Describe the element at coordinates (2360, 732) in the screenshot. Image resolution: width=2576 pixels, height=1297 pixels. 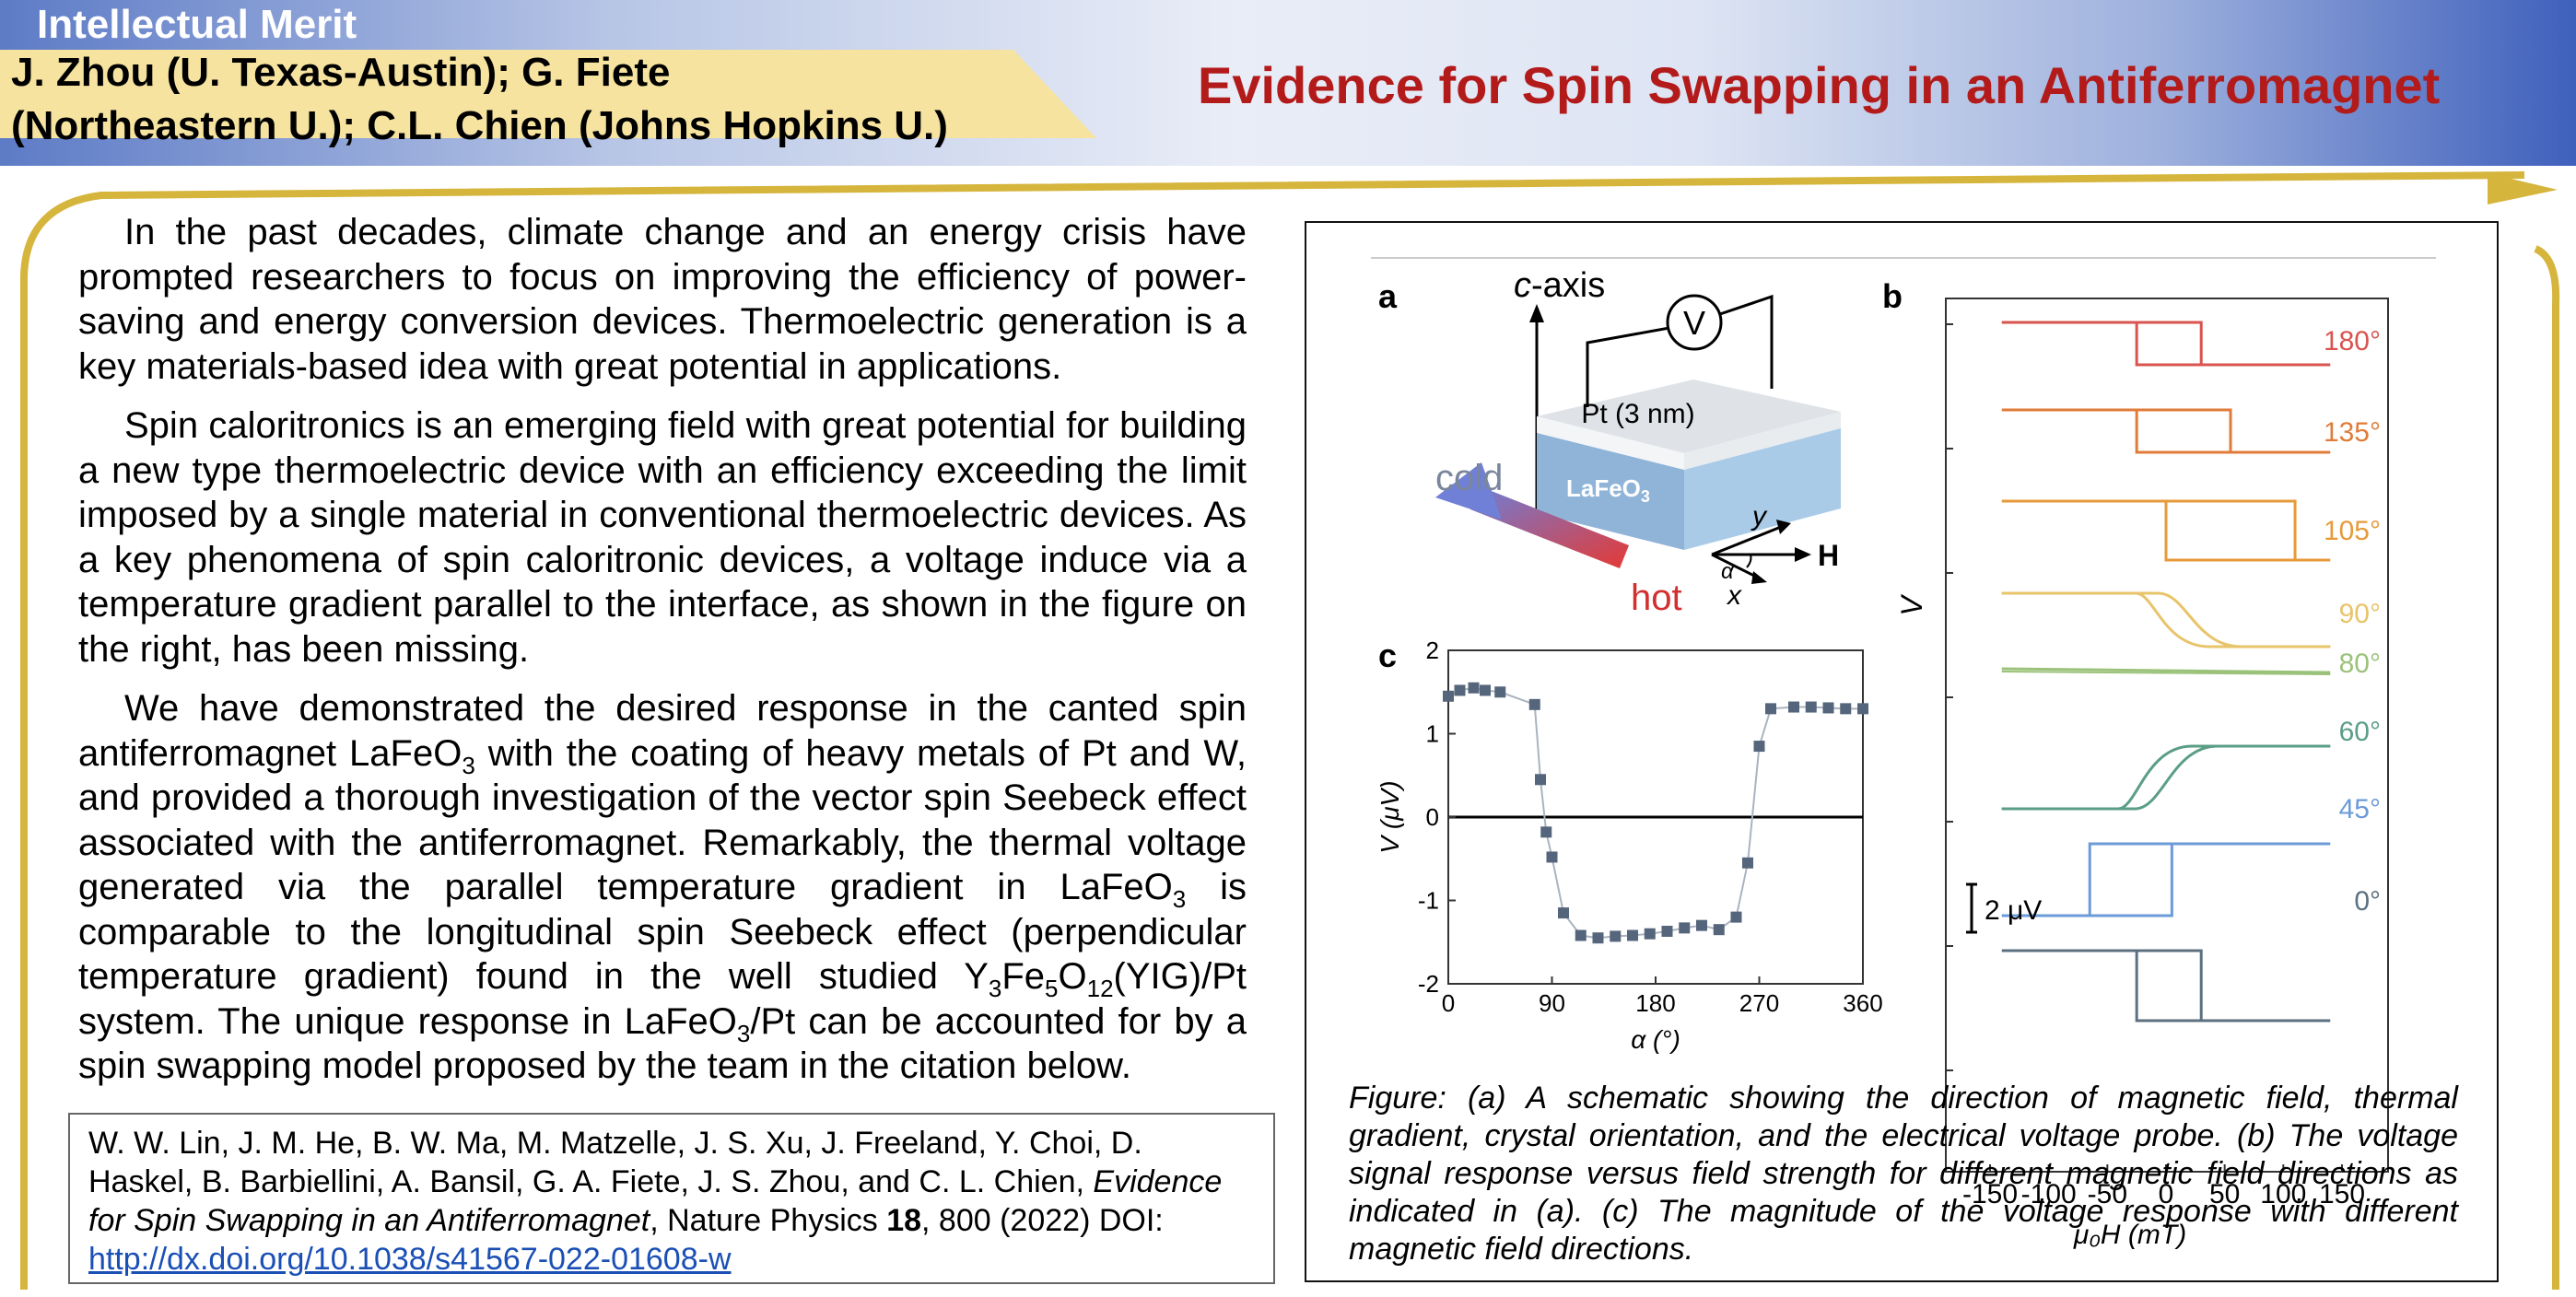
I see `series-label: 60°` at that location.